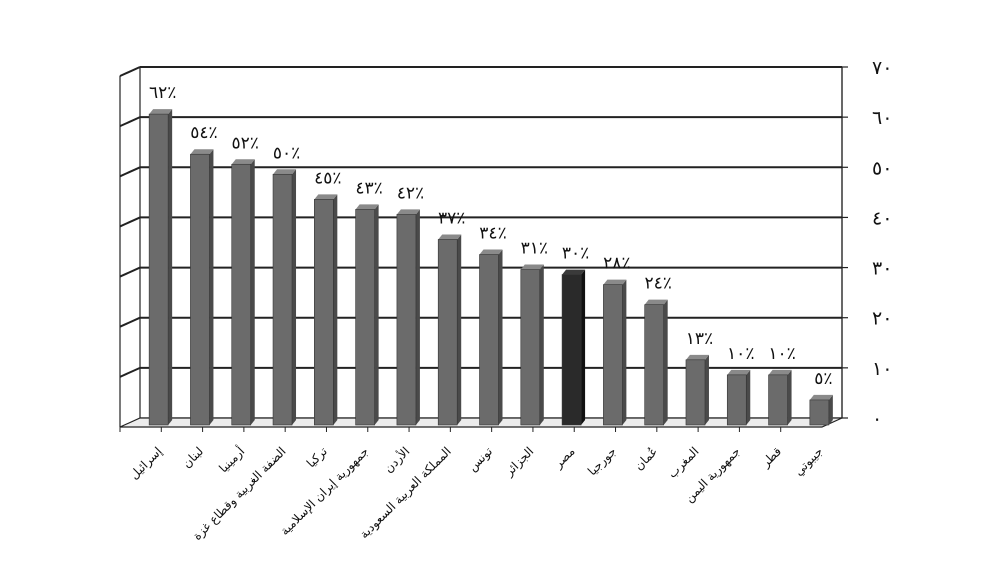  I want to click on data-label: ٪١٣, so click(699, 339).